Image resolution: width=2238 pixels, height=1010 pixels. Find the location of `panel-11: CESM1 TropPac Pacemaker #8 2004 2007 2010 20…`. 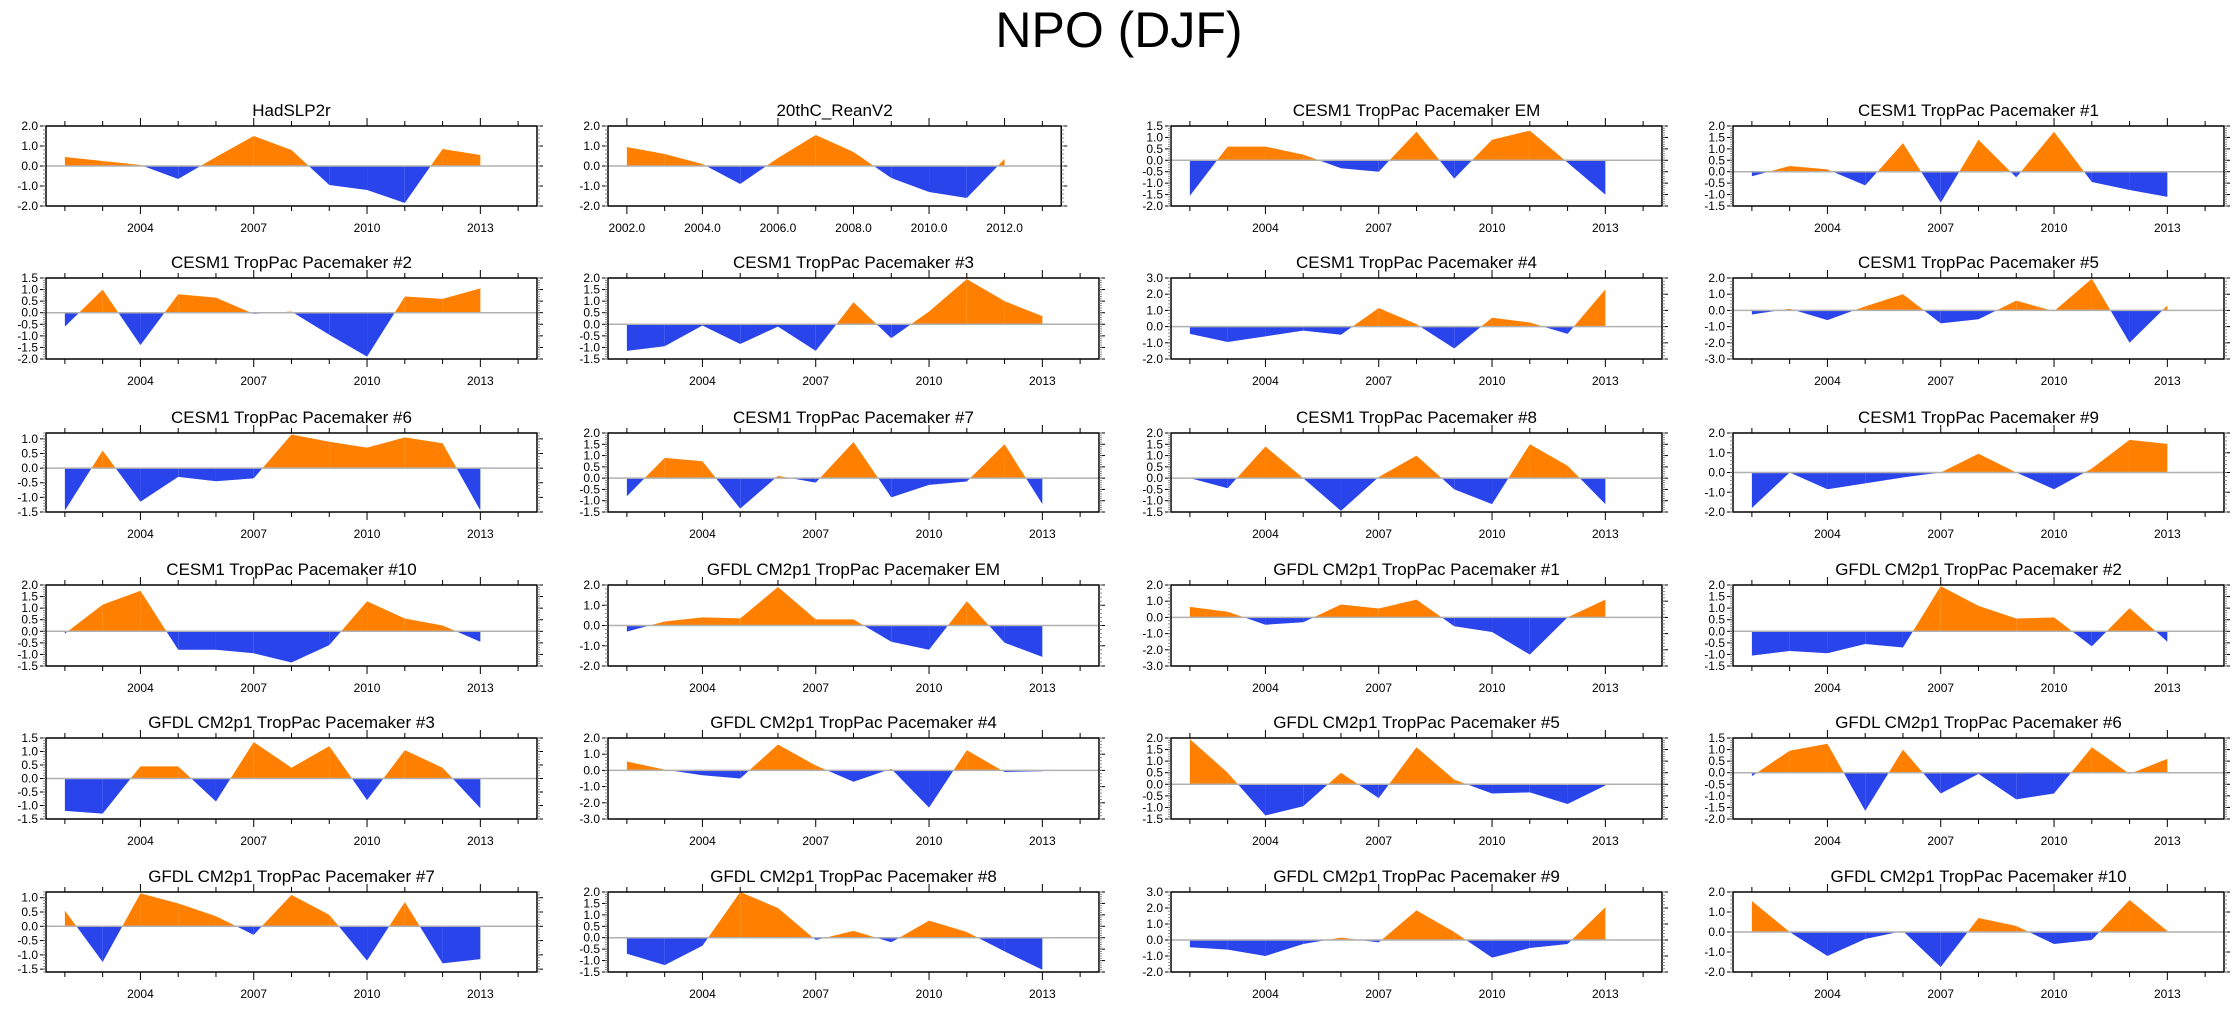

panel-11: CESM1 TropPac Pacemaker #8 2004 2007 2010 20… is located at coordinates (1405, 474).